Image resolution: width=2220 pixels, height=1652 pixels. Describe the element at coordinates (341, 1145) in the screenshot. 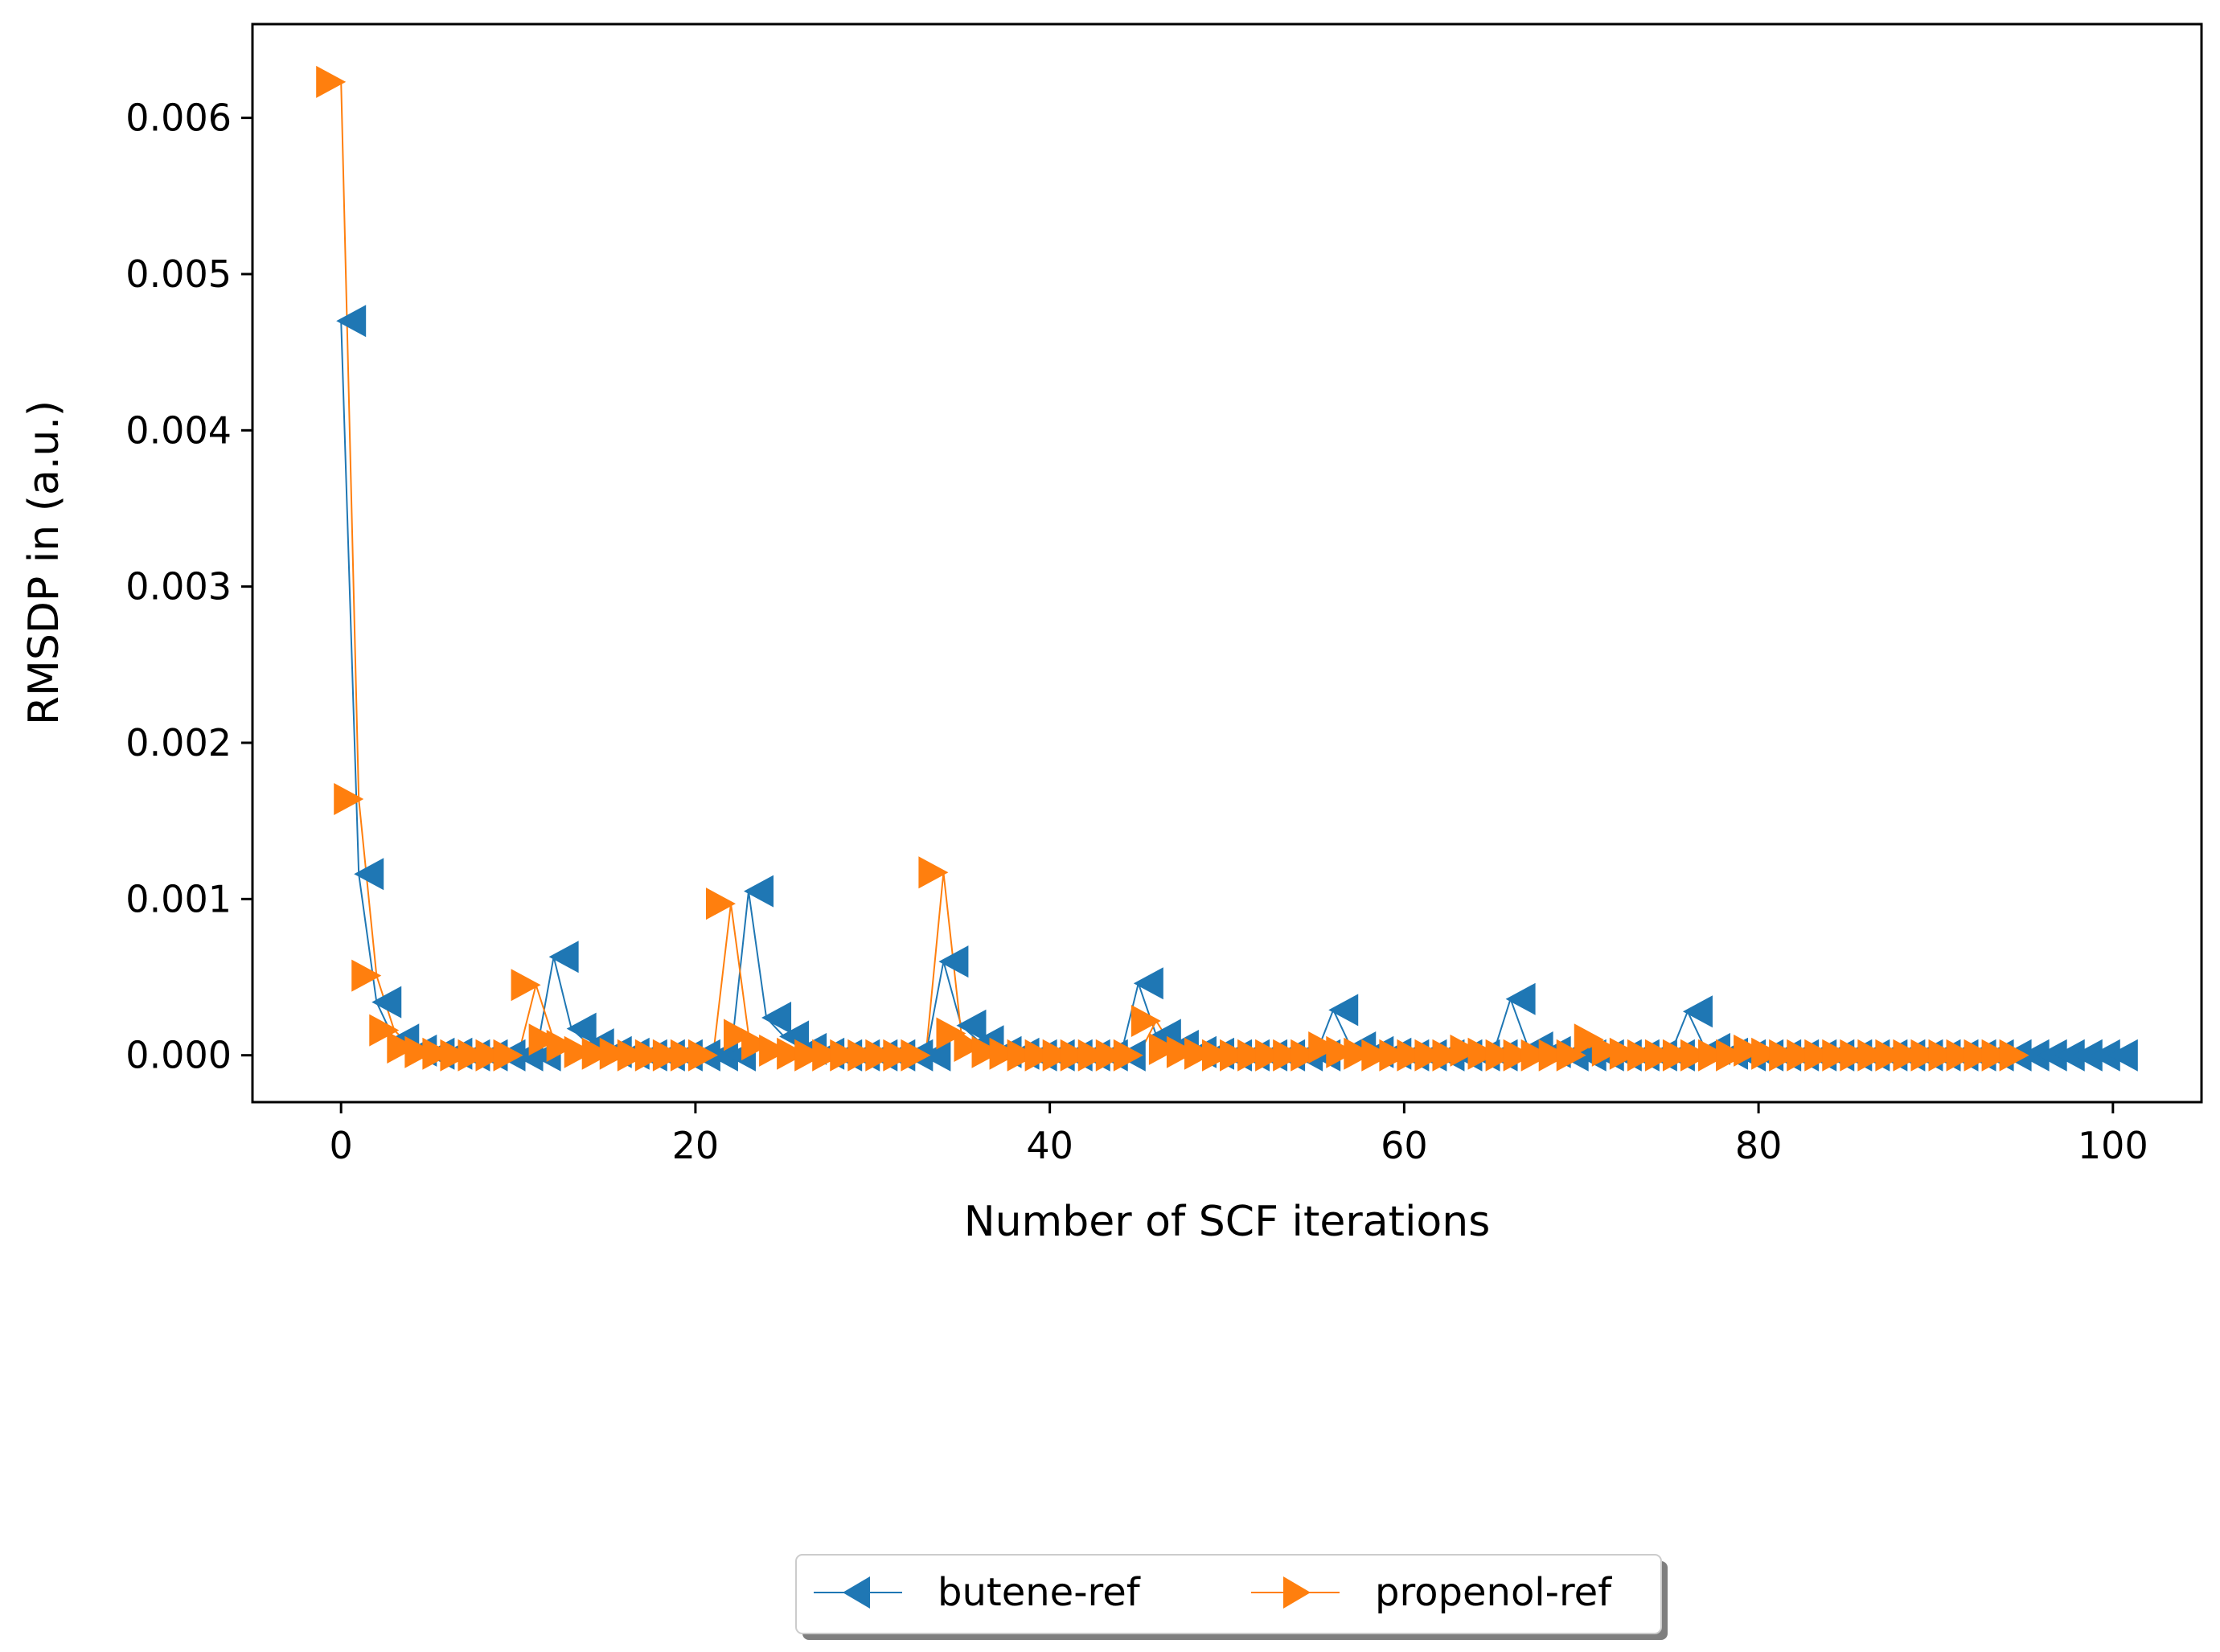

I see `x-tick-label: 0` at that location.